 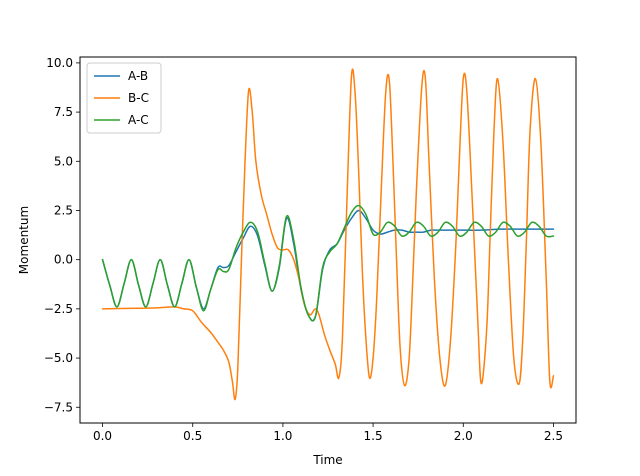 What do you see at coordinates (63, 112) in the screenshot?
I see `y-tick-label: 7.5` at bounding box center [63, 112].